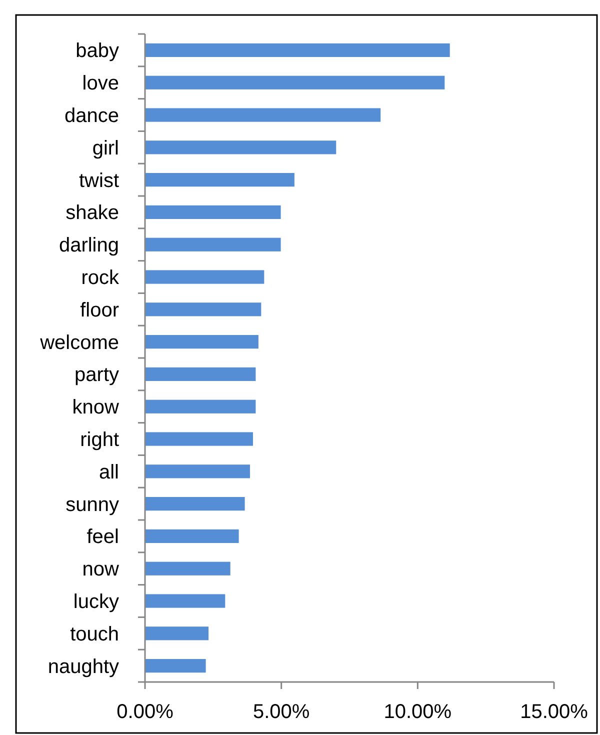 The width and height of the screenshot is (600, 735). What do you see at coordinates (100, 440) in the screenshot?
I see `y-tick-label: right` at bounding box center [100, 440].